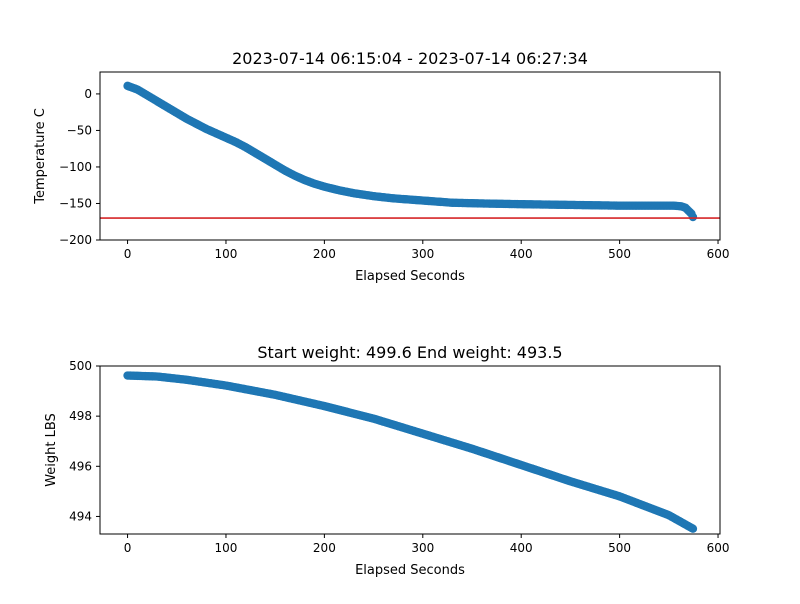  Describe the element at coordinates (88, 94) in the screenshot. I see `temperature-y-tick-label: 0` at that location.